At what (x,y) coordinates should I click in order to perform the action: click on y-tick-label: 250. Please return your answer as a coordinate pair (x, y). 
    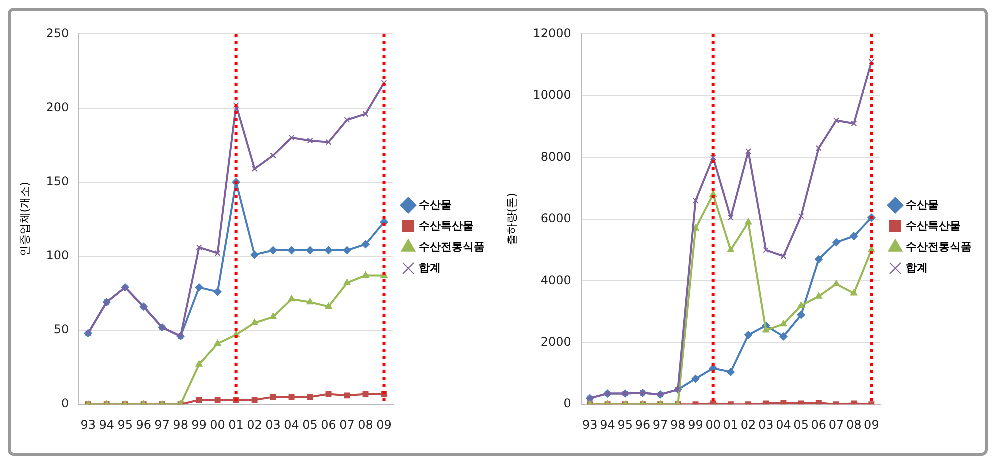
    Looking at the image, I should click on (58, 33).